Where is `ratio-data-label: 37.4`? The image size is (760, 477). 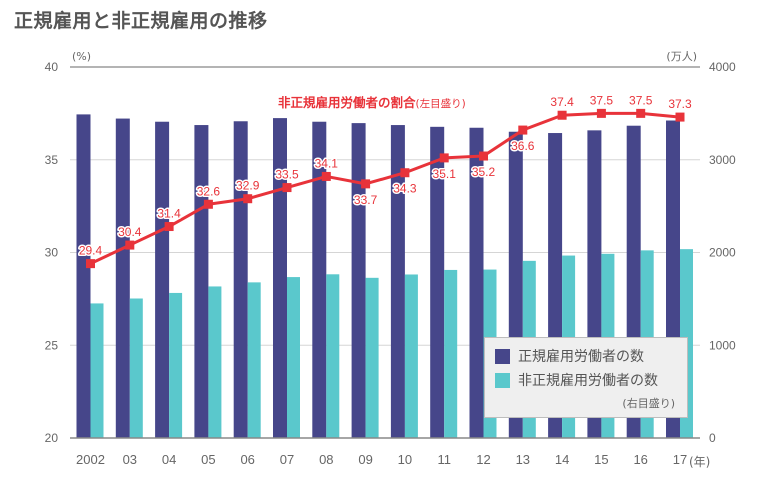
ratio-data-label: 37.4 is located at coordinates (562, 102).